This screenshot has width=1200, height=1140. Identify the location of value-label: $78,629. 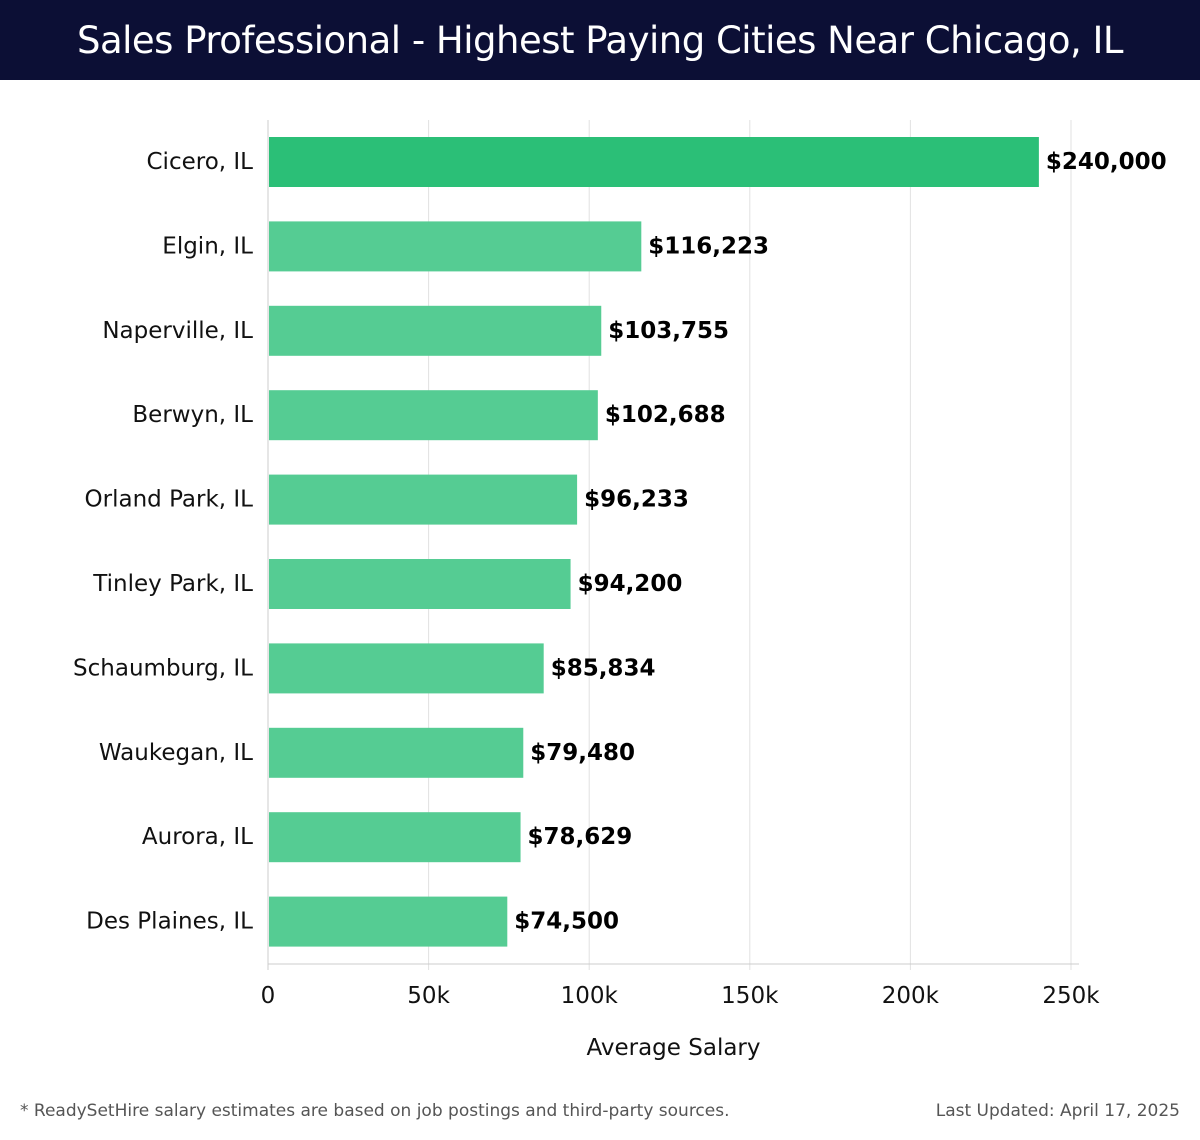
(580, 837).